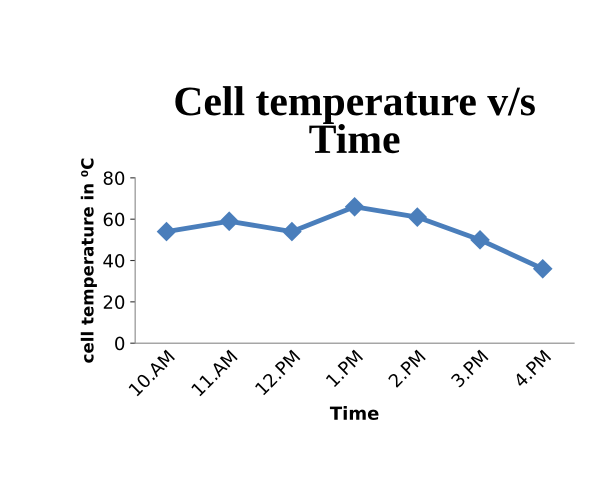  What do you see at coordinates (88, 260) in the screenshot?
I see `y-axis-title: cell temperature in ⁰C` at bounding box center [88, 260].